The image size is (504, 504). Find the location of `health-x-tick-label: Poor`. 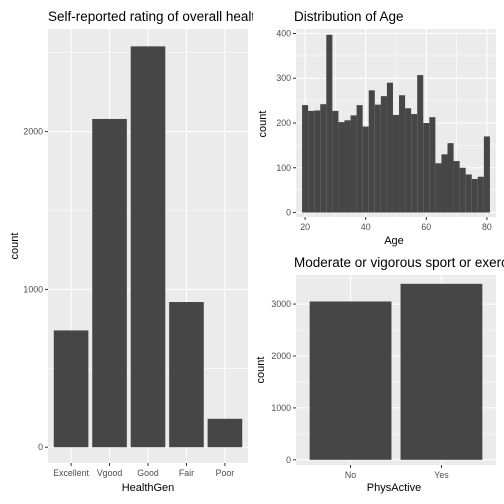

health-x-tick-label: Poor is located at coordinates (225, 473).